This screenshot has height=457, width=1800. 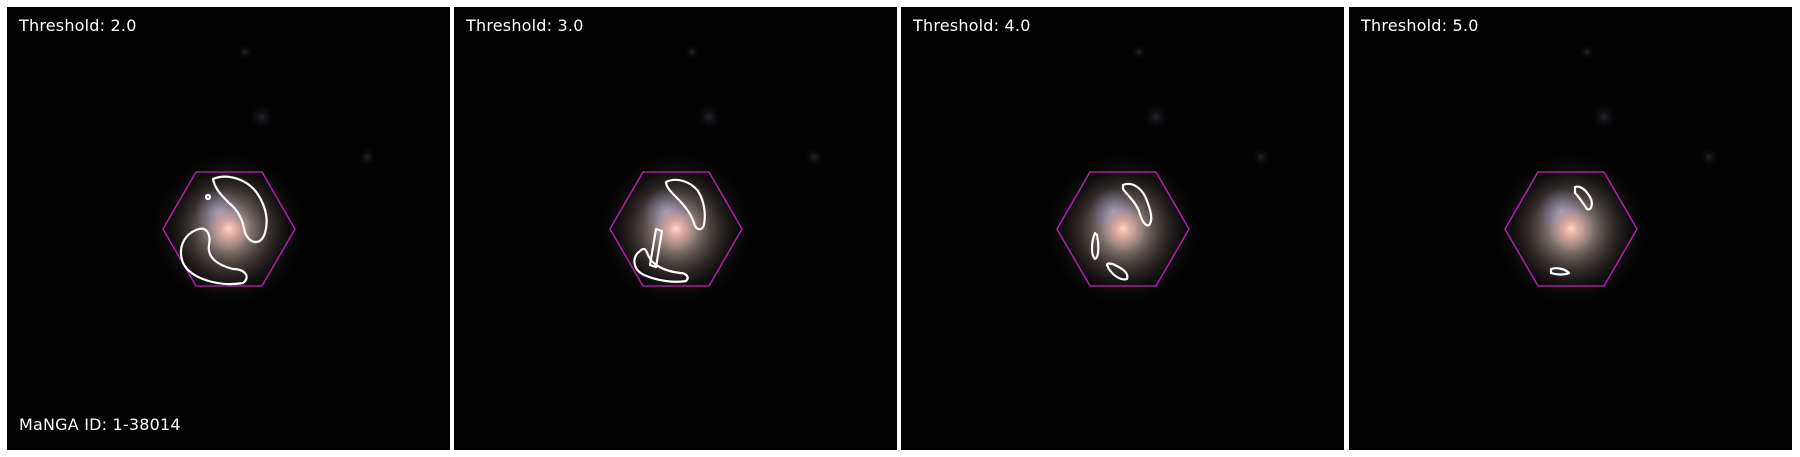 What do you see at coordinates (972, 25) in the screenshot?
I see `threshold-label: Threshold: 4.0` at bounding box center [972, 25].